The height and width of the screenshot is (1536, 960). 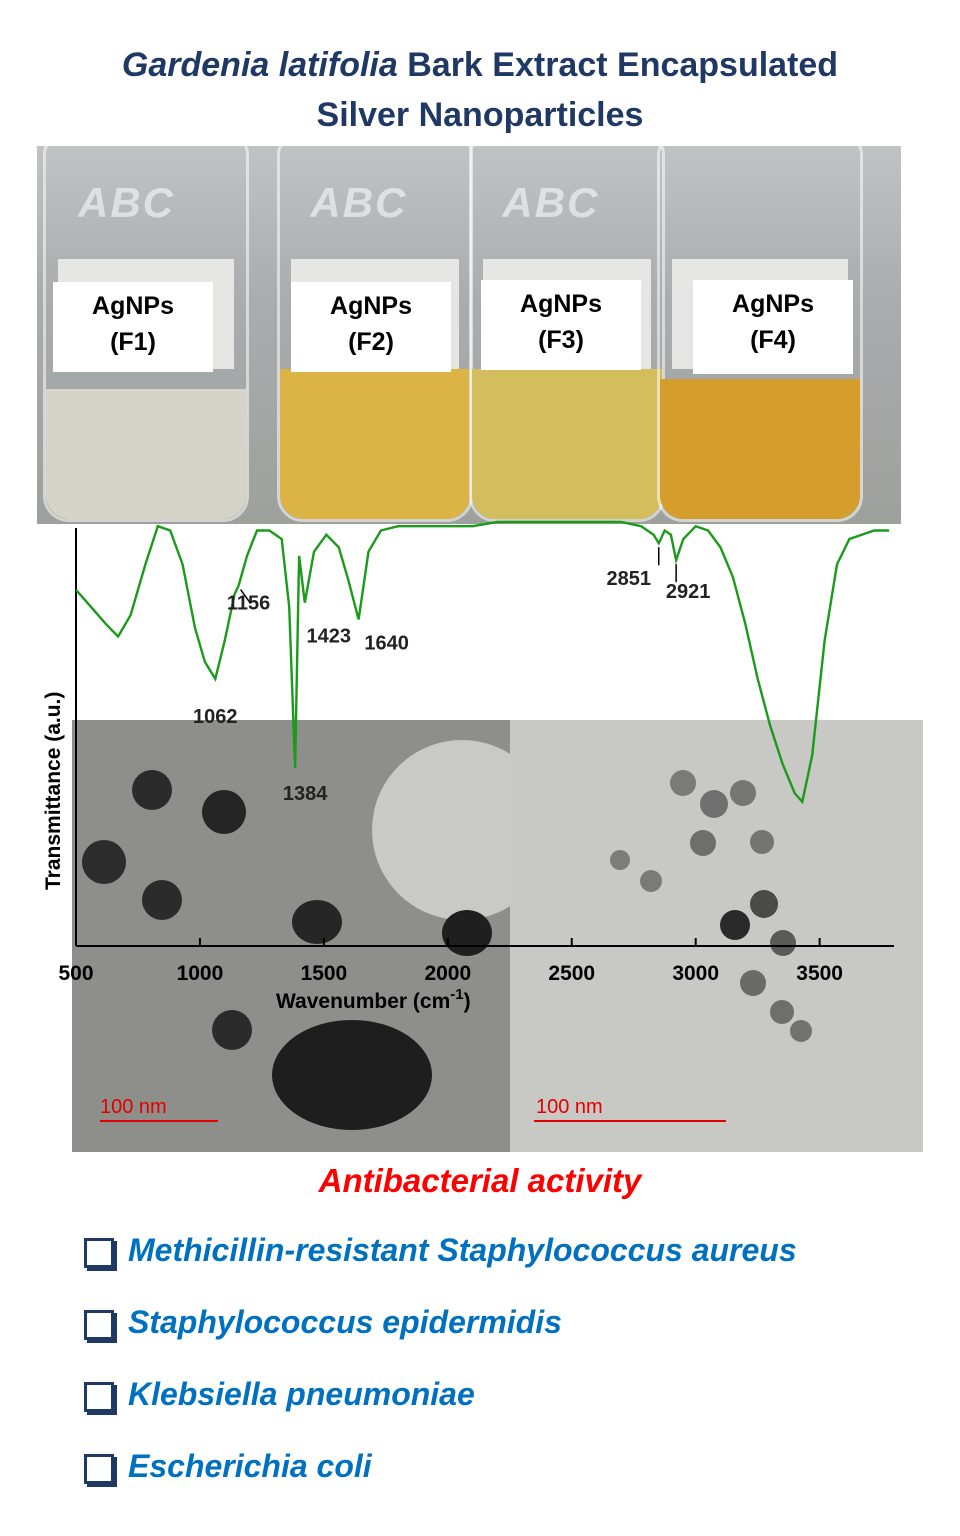 I want to click on vial-label-f4: AgNPs (F4), so click(x=773, y=327).